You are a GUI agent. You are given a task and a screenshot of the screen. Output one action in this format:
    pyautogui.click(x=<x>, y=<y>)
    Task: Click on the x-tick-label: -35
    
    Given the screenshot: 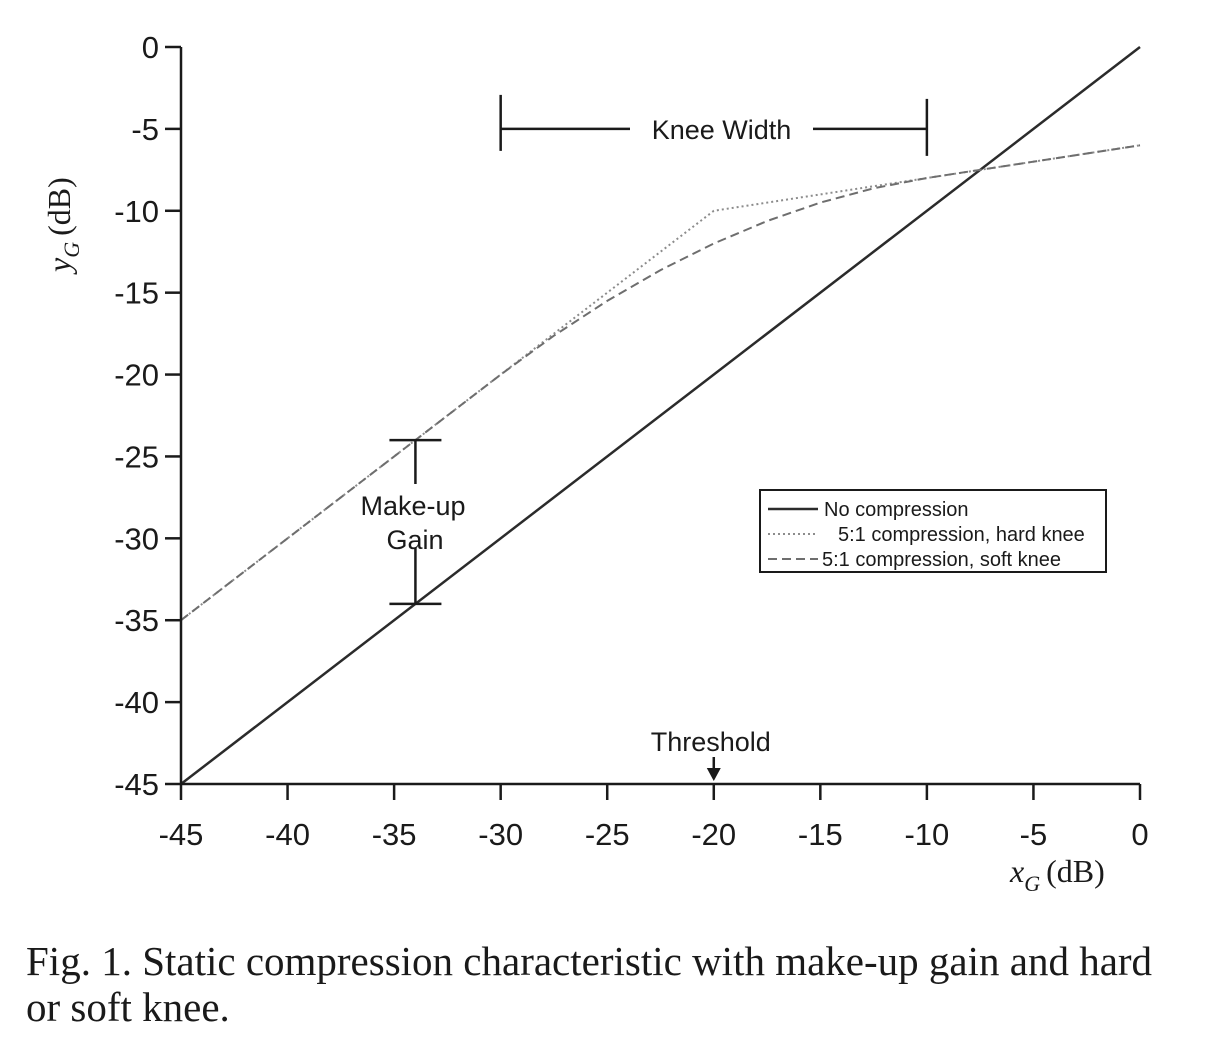 What is the action you would take?
    pyautogui.click(x=394, y=834)
    